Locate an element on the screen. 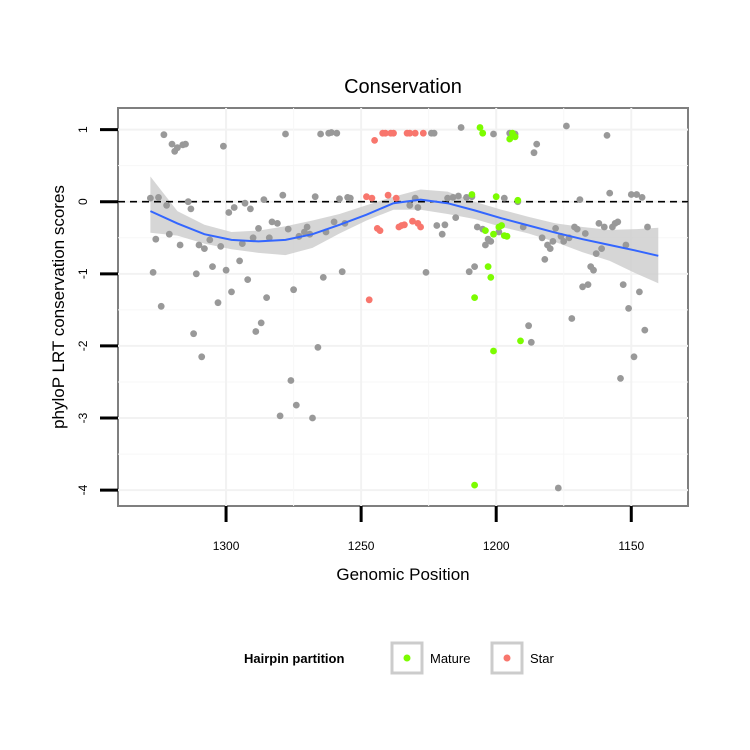  x-tick-label: 1200 is located at coordinates (496, 546).